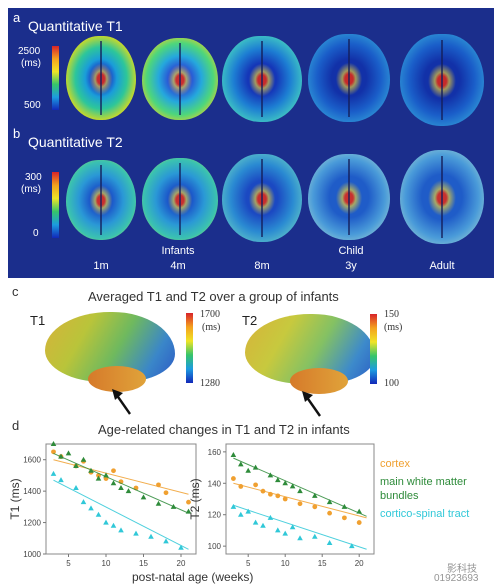 Image resolution: width=500 pixels, height=588 pixels. Describe the element at coordinates (196, 498) in the screenshot. I see `y-axis-label: T2 (ms)` at that location.